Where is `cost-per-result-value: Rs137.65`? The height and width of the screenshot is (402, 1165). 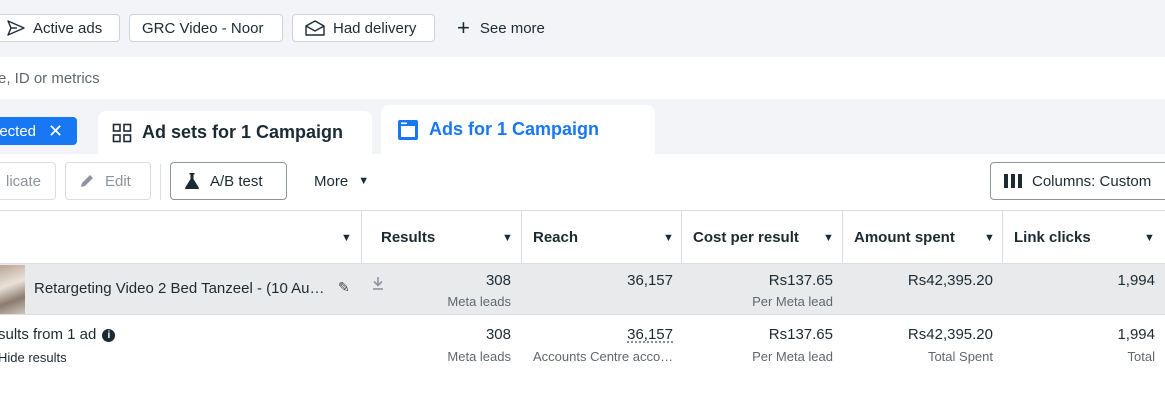 cost-per-result-value: Rs137.65 is located at coordinates (800, 280).